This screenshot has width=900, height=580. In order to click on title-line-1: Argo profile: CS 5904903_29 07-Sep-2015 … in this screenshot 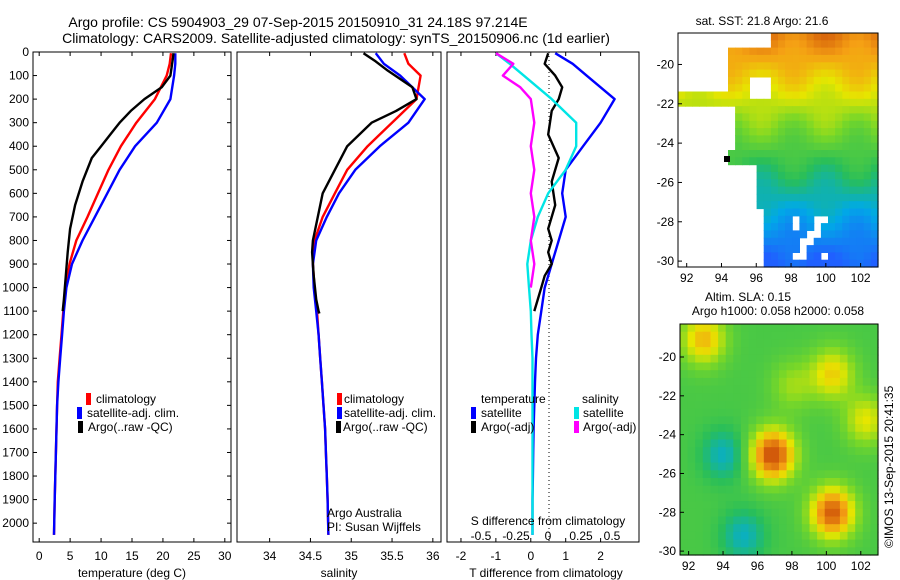, I will do `click(297, 22)`.